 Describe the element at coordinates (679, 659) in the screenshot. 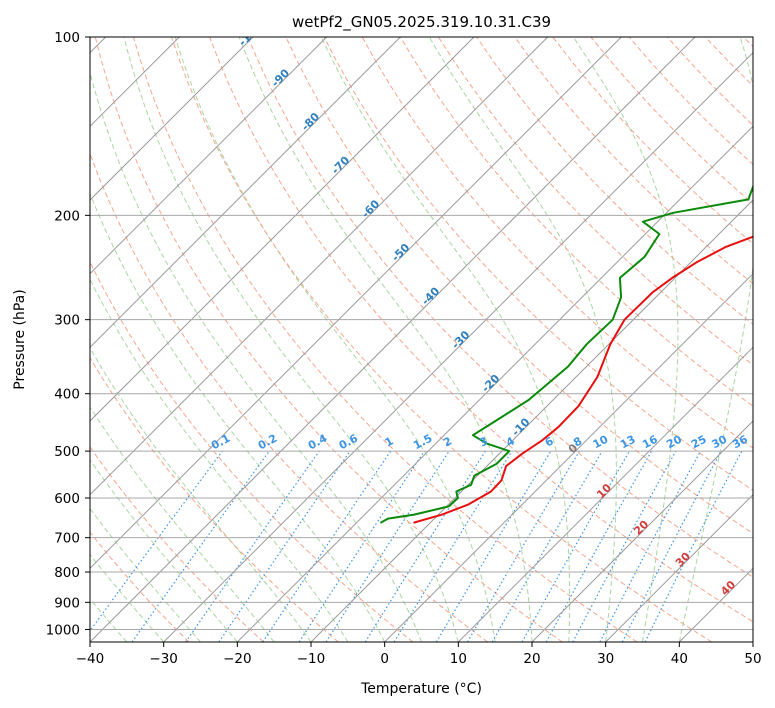

I see `x-tick-label: 40` at that location.